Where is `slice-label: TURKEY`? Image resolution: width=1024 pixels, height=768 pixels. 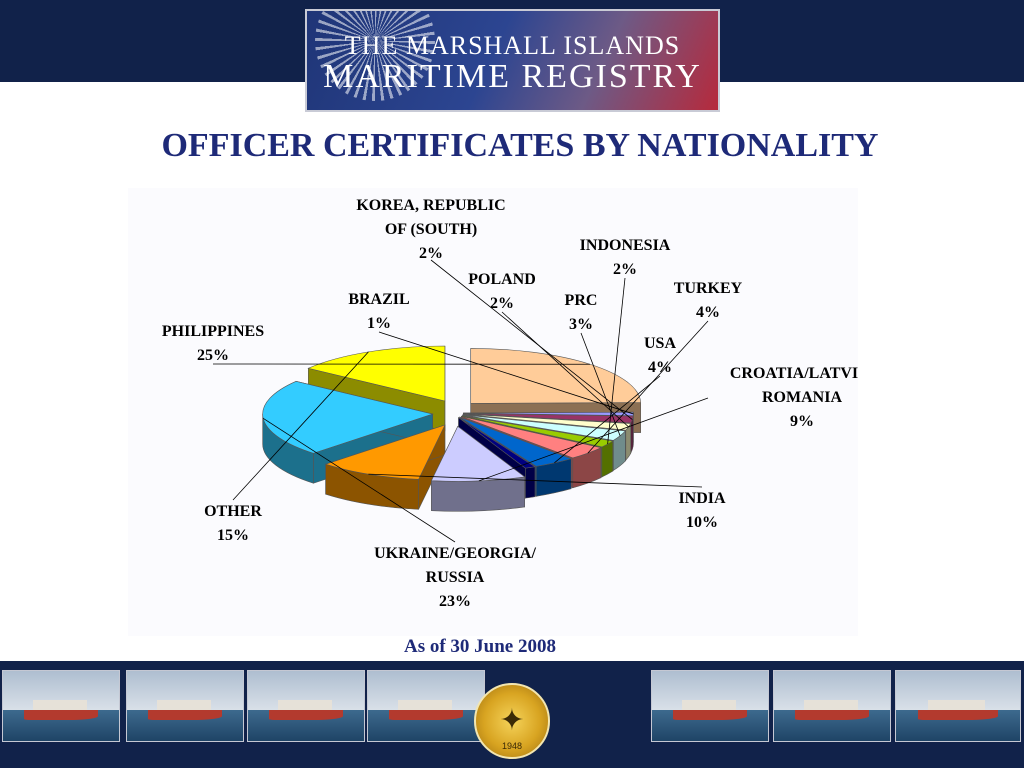
slice-label: TURKEY is located at coordinates (708, 288).